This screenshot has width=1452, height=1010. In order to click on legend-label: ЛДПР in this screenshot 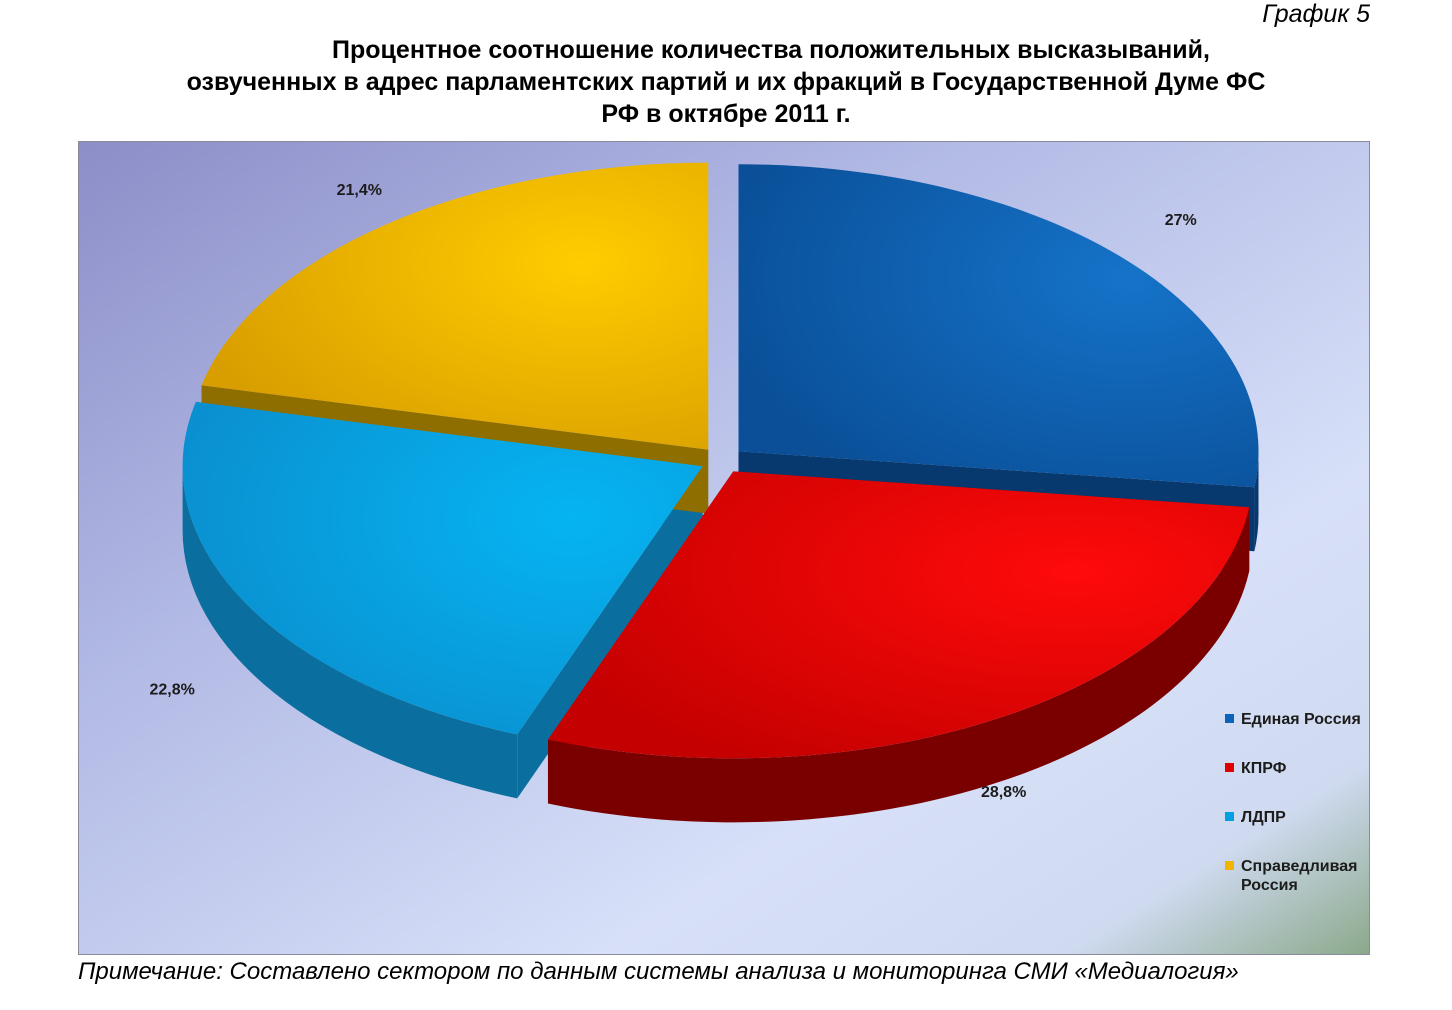, I will do `click(1263, 817)`.